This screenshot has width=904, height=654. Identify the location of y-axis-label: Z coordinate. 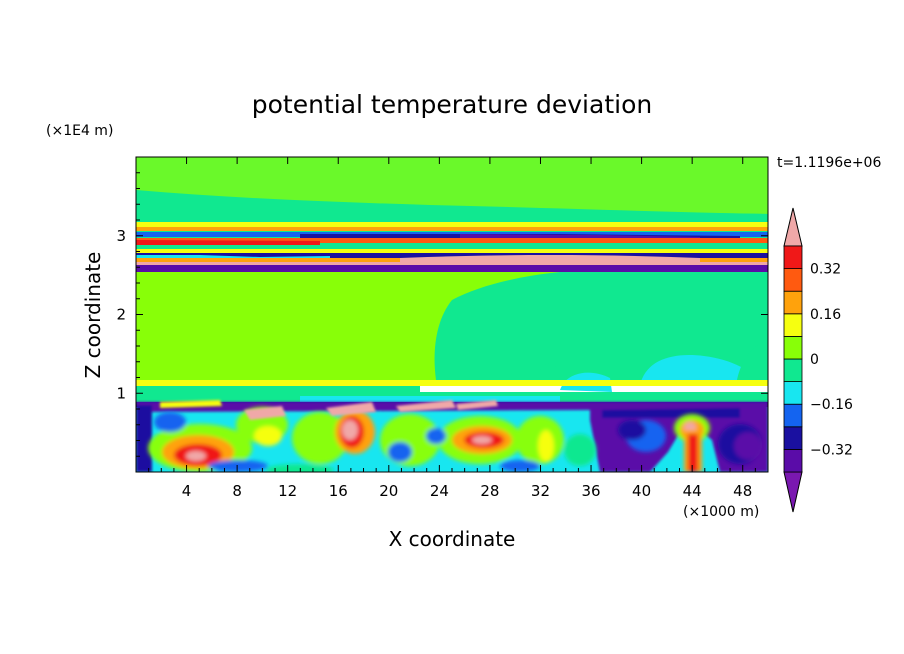
(93, 315).